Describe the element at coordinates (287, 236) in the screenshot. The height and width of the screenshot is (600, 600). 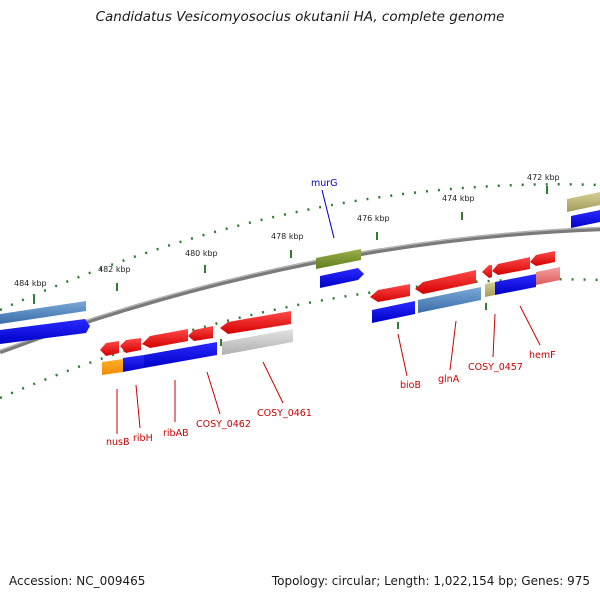
I see `scale-label-478: 478 kbp` at that location.